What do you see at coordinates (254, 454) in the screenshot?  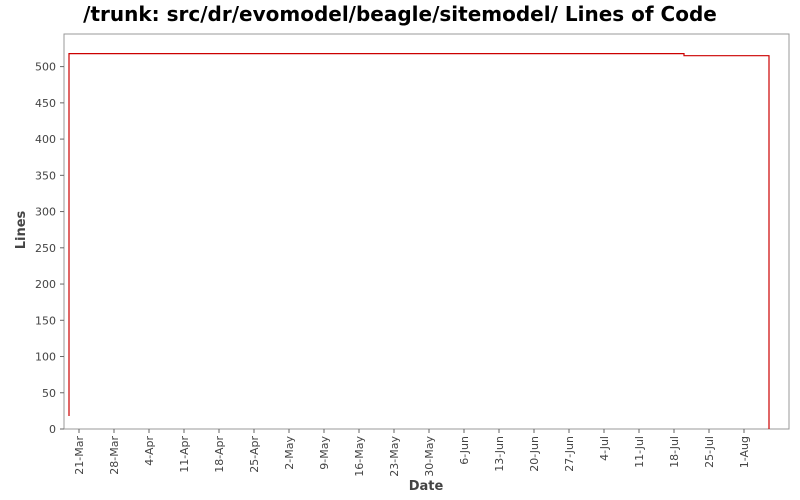 I see `x-tick-label: 25-Apr` at bounding box center [254, 454].